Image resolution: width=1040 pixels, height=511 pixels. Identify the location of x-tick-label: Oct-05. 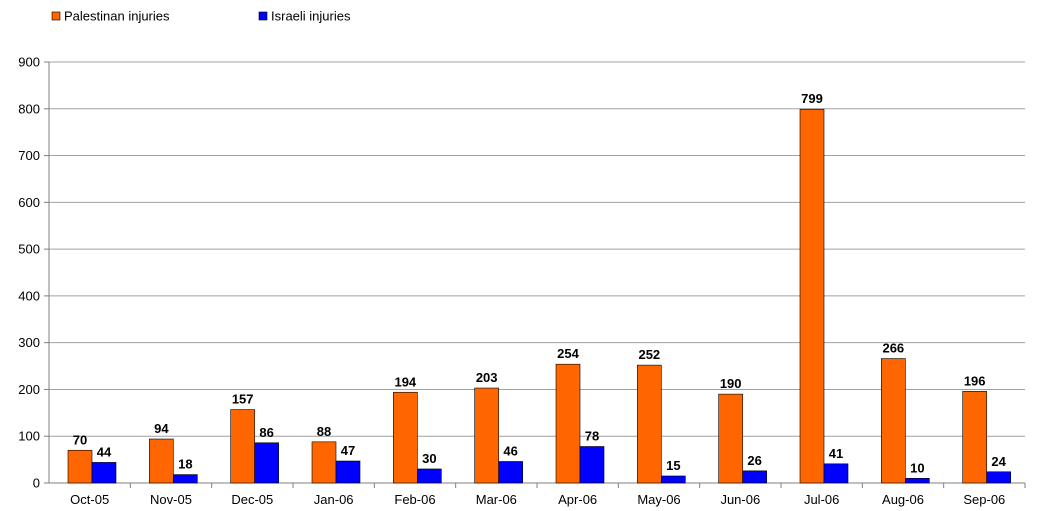
(89, 499).